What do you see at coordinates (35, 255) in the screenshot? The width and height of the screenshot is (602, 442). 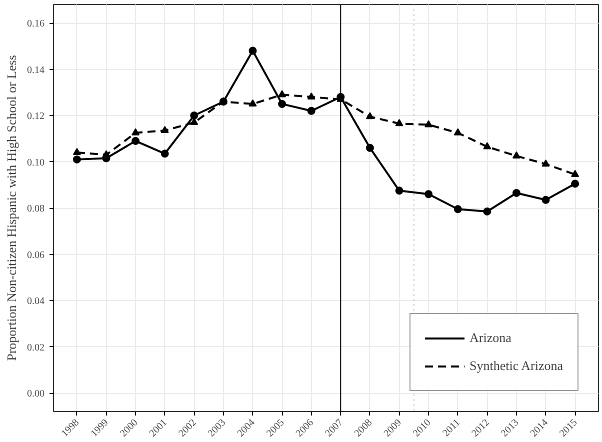 I see `y-tick-label: 0.06` at bounding box center [35, 255].